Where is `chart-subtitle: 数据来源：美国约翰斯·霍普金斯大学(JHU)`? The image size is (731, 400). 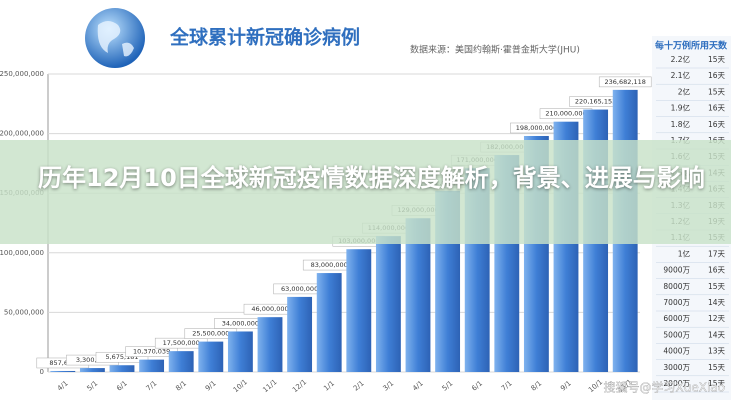 chart-subtitle: 数据来源：美国约翰斯·霍普金斯大学(JHU) is located at coordinates (495, 50).